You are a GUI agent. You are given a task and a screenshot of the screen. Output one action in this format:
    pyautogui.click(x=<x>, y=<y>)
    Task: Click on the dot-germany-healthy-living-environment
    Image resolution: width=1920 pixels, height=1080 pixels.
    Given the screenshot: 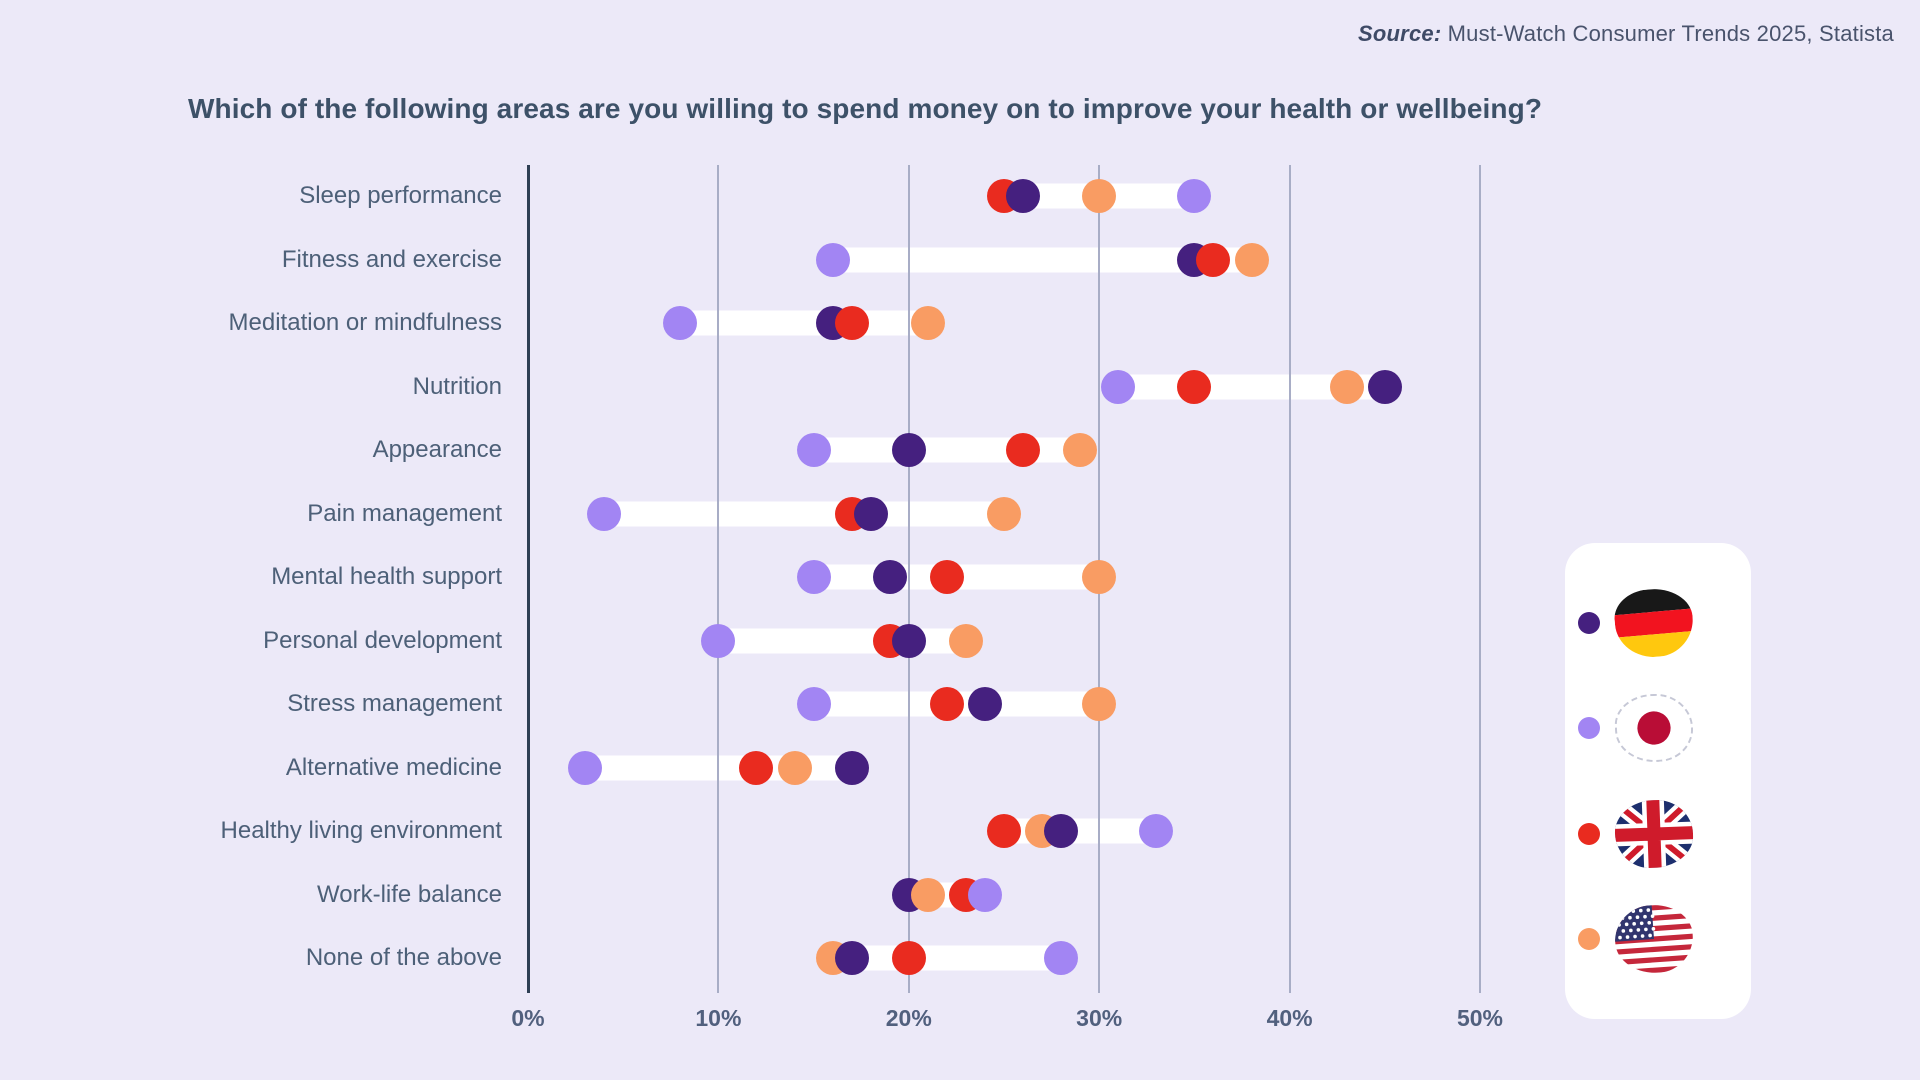 What is the action you would take?
    pyautogui.click(x=1061, y=831)
    